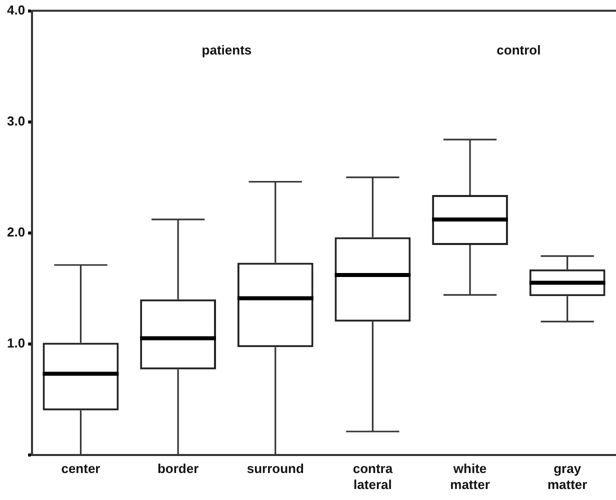 This screenshot has height=500, width=616. I want to click on y-tick-label: 2.0, so click(16, 232).